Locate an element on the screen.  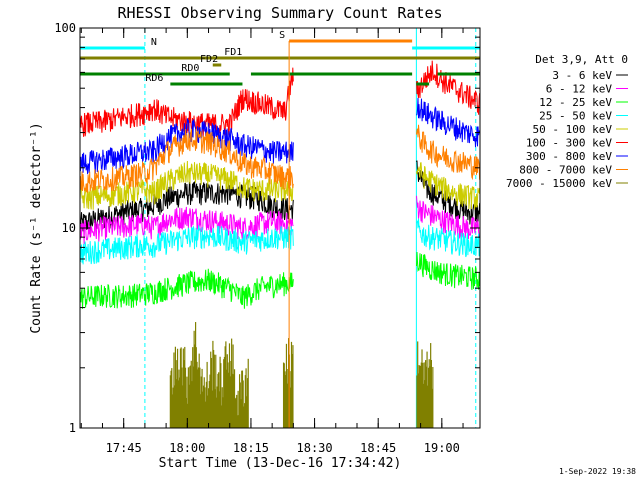
y-tick-label: 1 is located at coordinates (72, 428).